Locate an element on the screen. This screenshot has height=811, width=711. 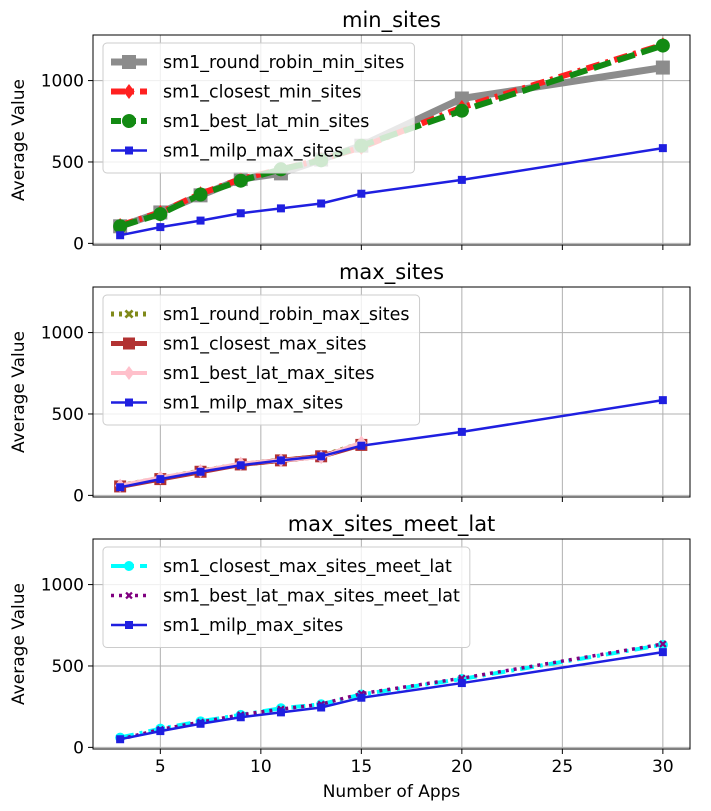
x-tick-label: 5 is located at coordinates (160, 767).